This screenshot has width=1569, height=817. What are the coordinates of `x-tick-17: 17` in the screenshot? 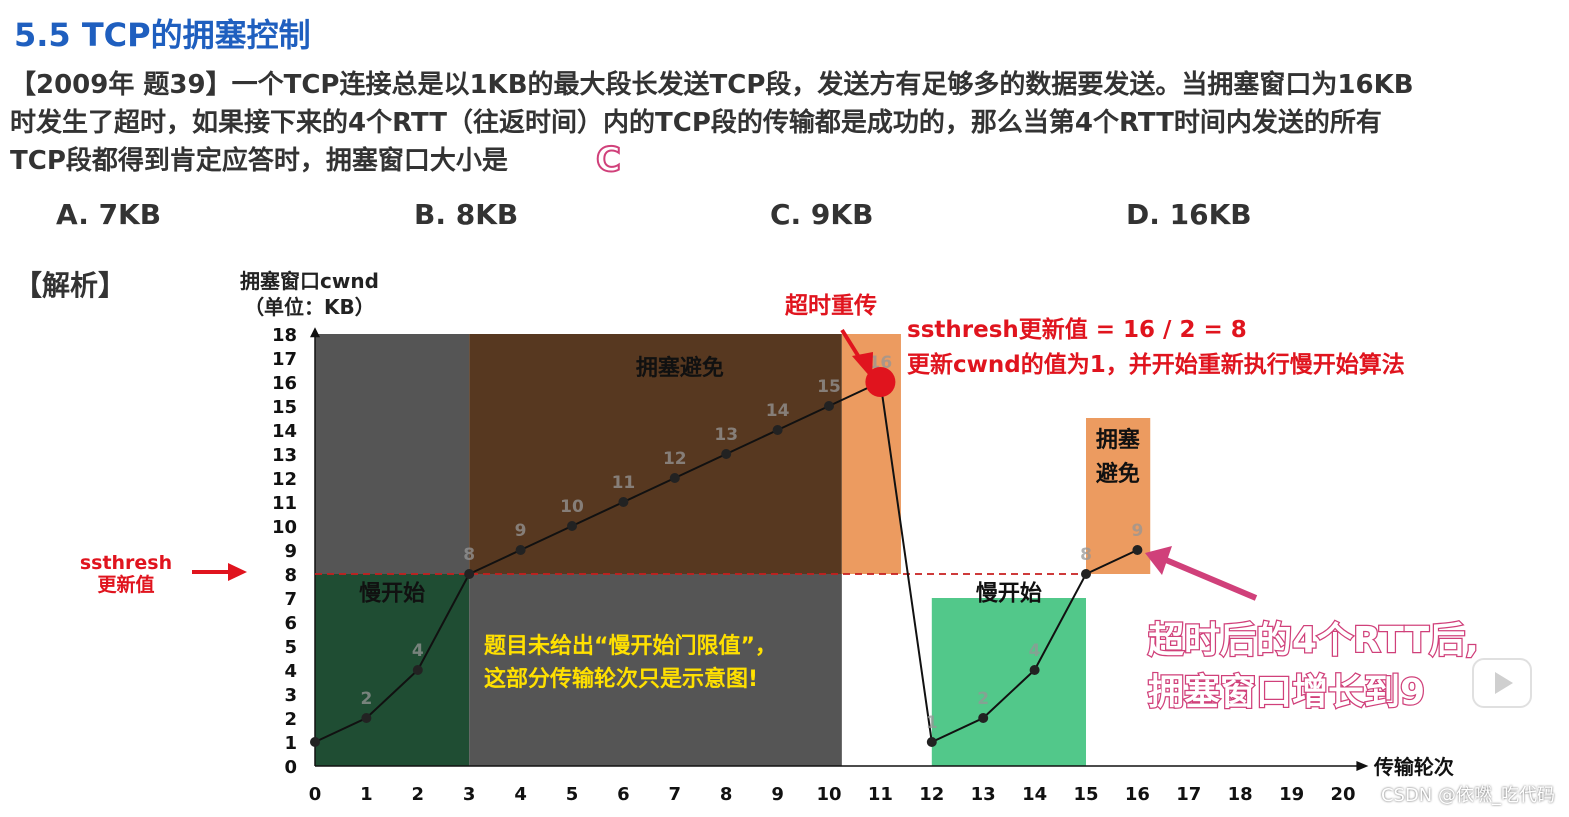 It's located at (1188, 794).